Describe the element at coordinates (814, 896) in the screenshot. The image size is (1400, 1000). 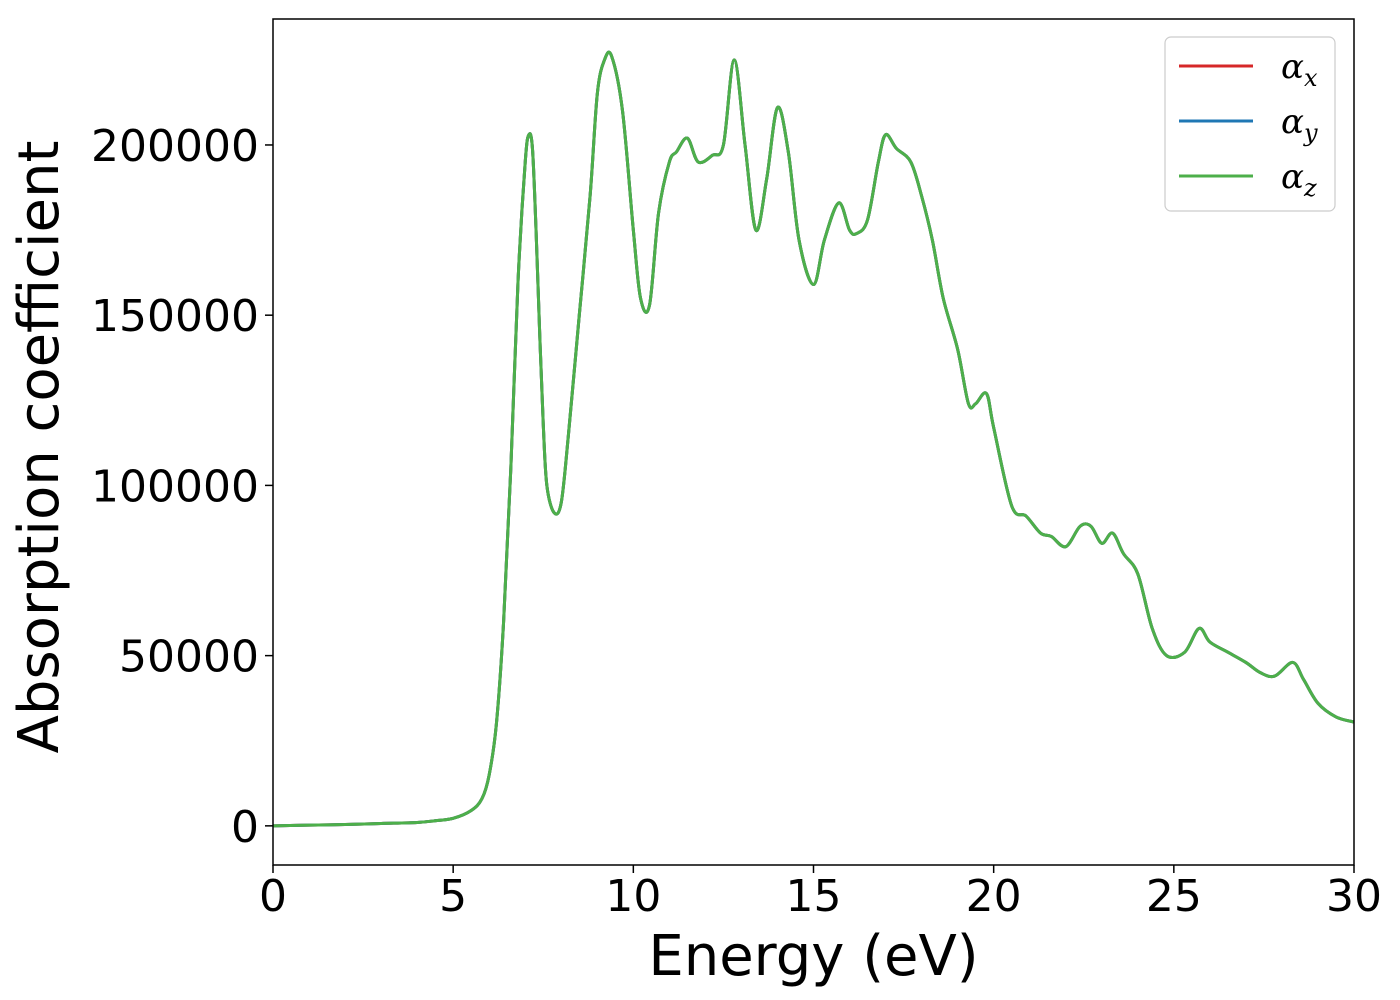
I see `x-tick-label: 15` at that location.